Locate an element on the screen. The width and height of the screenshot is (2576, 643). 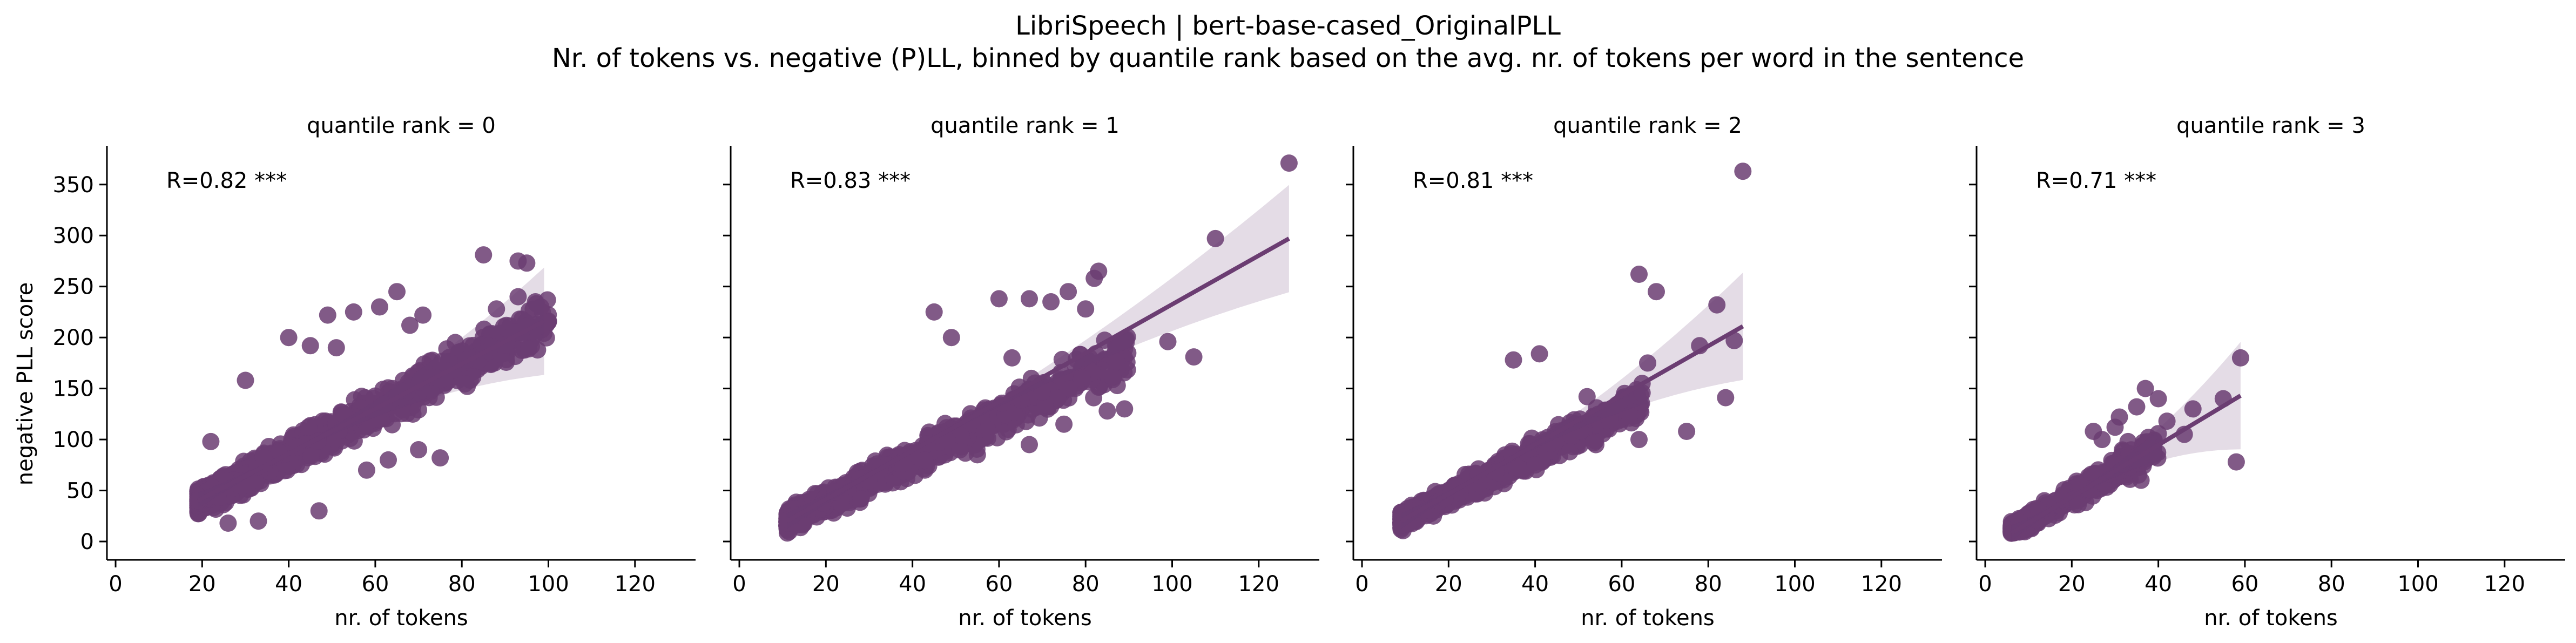
x-tick-label: 100 is located at coordinates (548, 584).